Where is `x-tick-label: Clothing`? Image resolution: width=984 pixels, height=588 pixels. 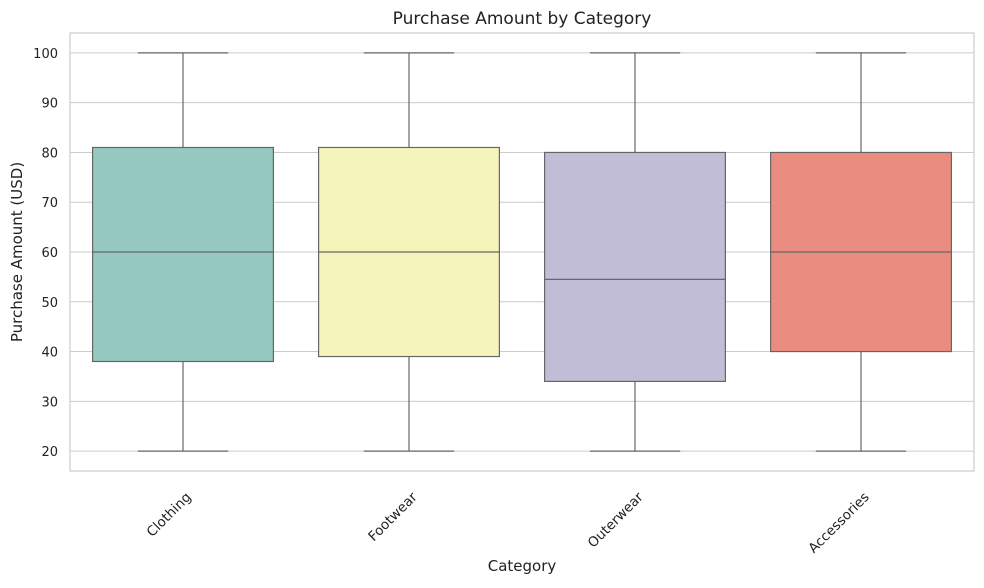 x-tick-label: Clothing is located at coordinates (169, 514).